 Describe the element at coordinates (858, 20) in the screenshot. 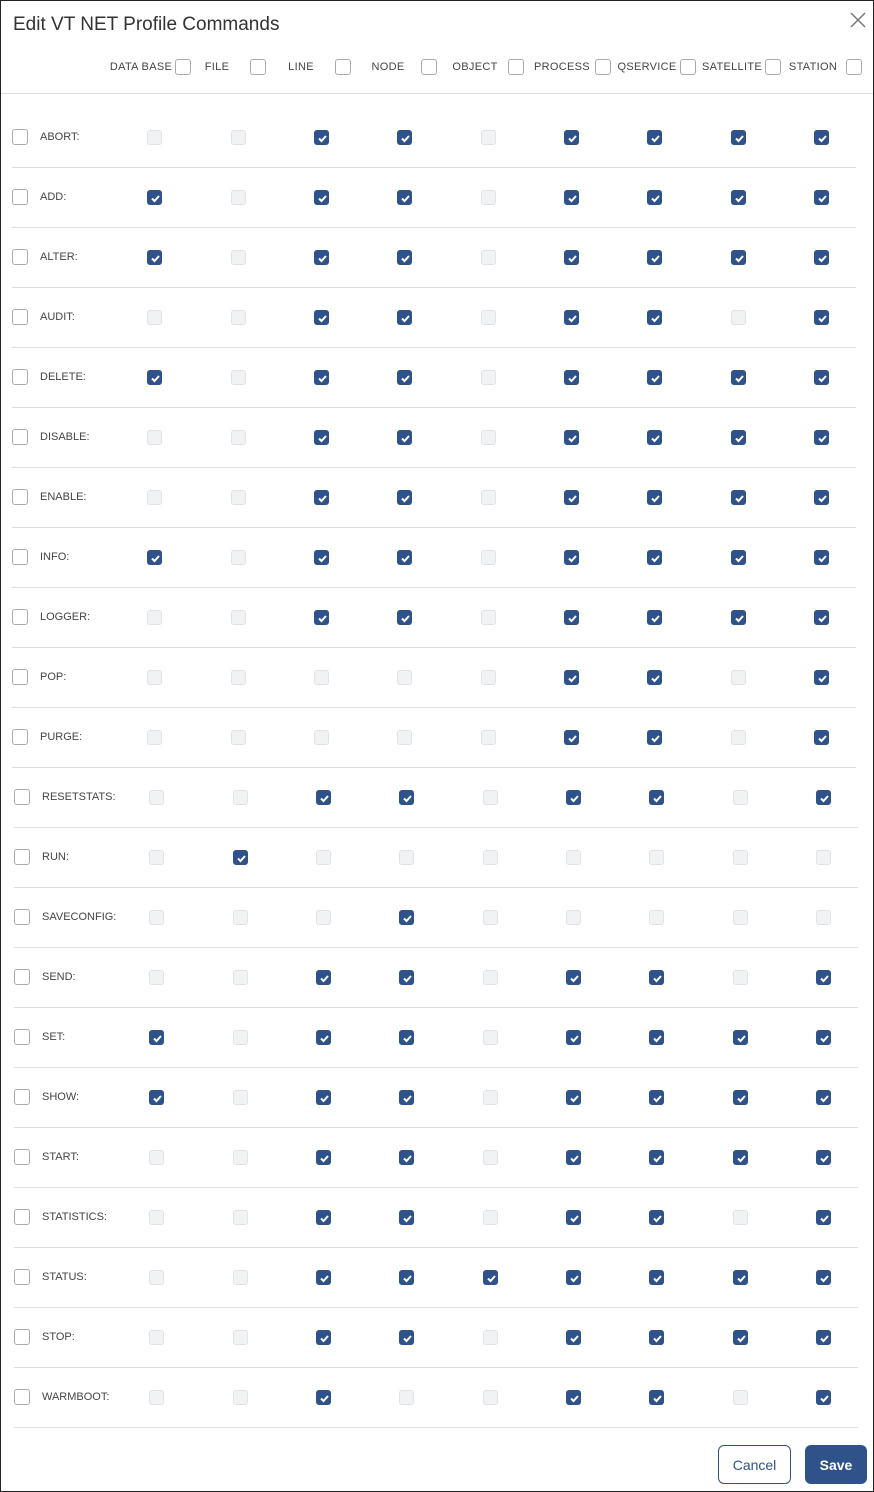

I see `close-icon` at that location.